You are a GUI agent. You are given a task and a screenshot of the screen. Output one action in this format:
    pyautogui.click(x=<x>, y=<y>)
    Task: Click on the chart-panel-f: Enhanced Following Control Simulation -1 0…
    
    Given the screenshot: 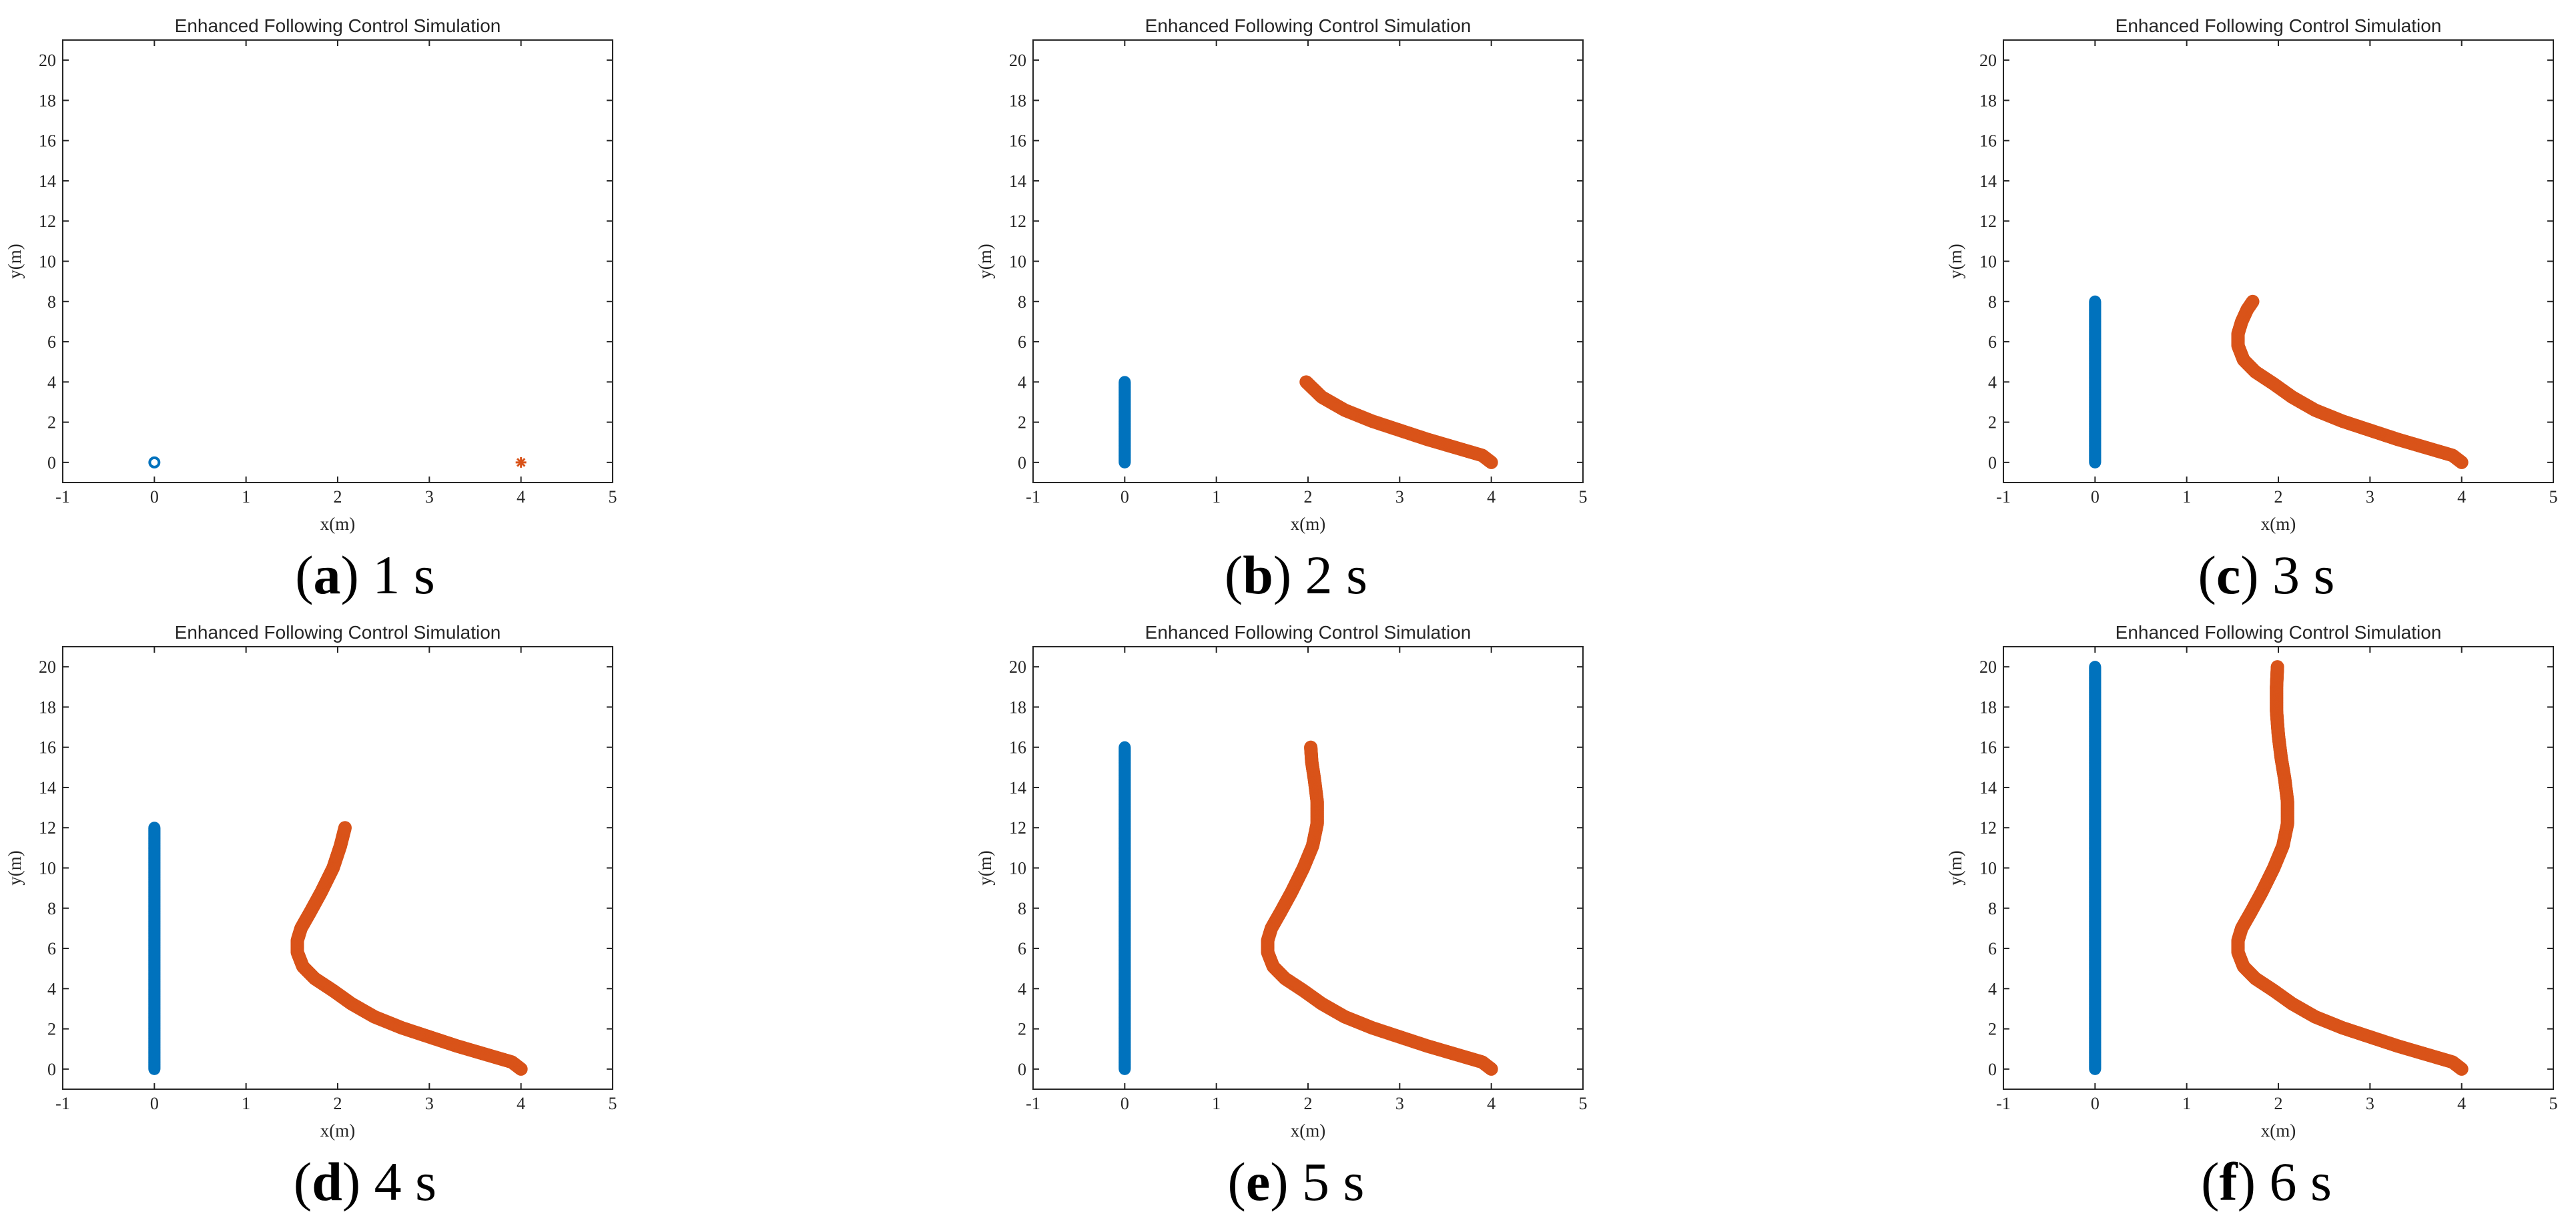 What is the action you would take?
    pyautogui.click(x=2251, y=917)
    